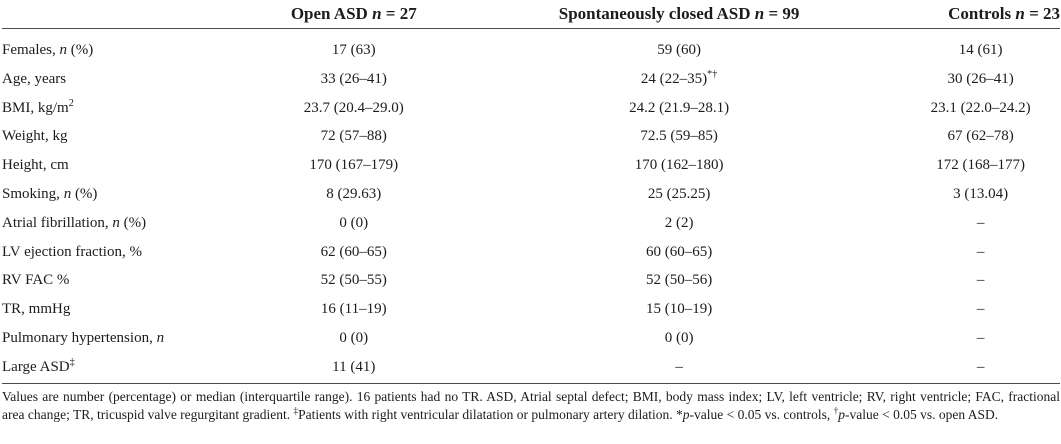 The width and height of the screenshot is (1061, 444). What do you see at coordinates (353, 251) in the screenshot?
I see `cell-open-asd: 62 (60–65)` at bounding box center [353, 251].